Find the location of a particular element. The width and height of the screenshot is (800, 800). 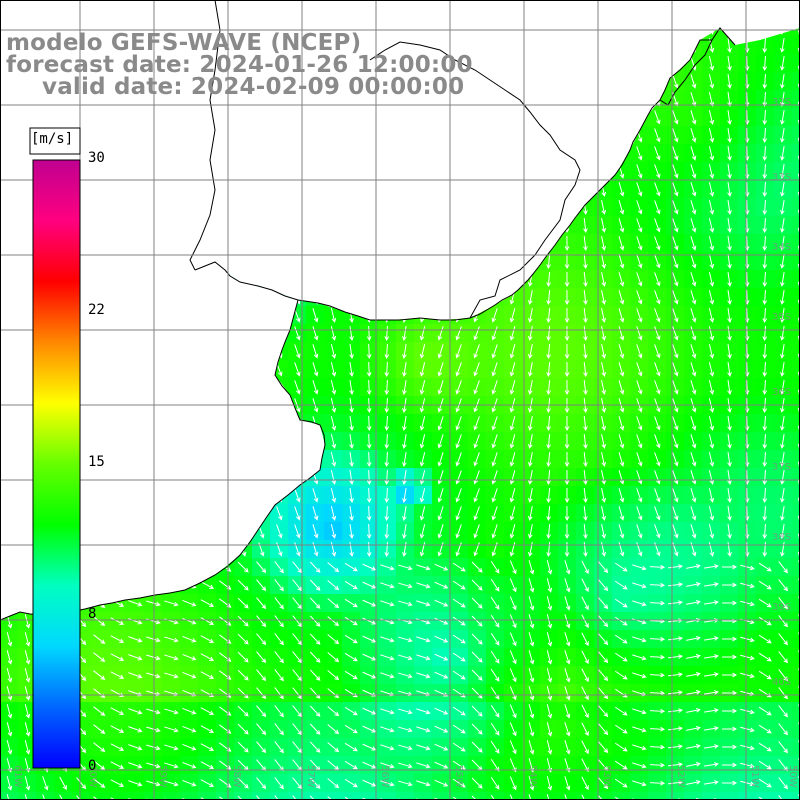

lat-label: 36S is located at coordinates (781, 392).